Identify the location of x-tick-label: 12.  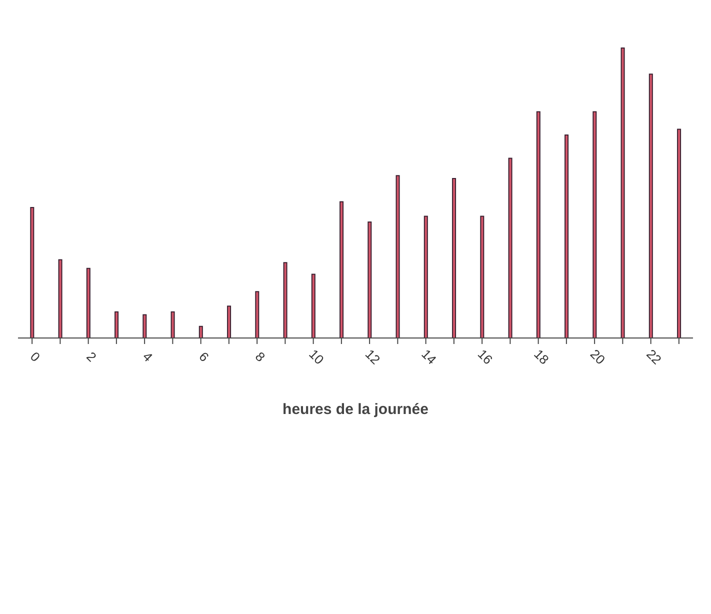
(373, 357).